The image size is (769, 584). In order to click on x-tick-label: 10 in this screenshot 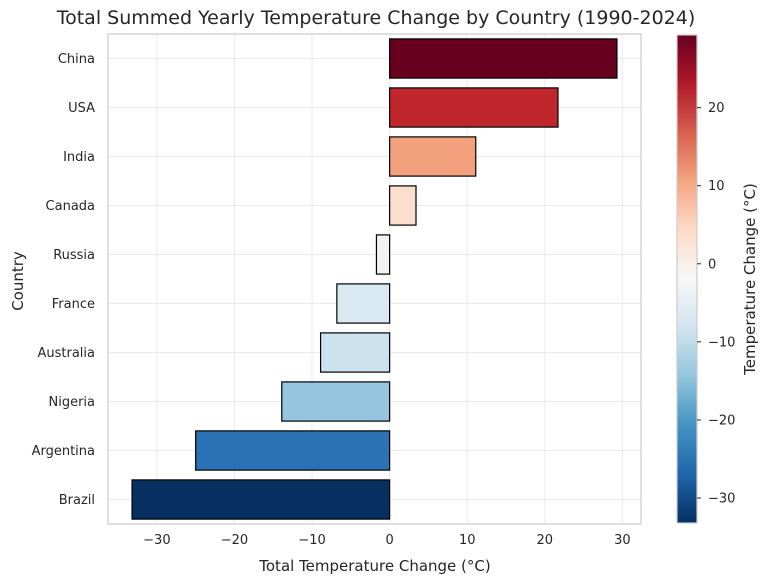, I will do `click(467, 540)`.